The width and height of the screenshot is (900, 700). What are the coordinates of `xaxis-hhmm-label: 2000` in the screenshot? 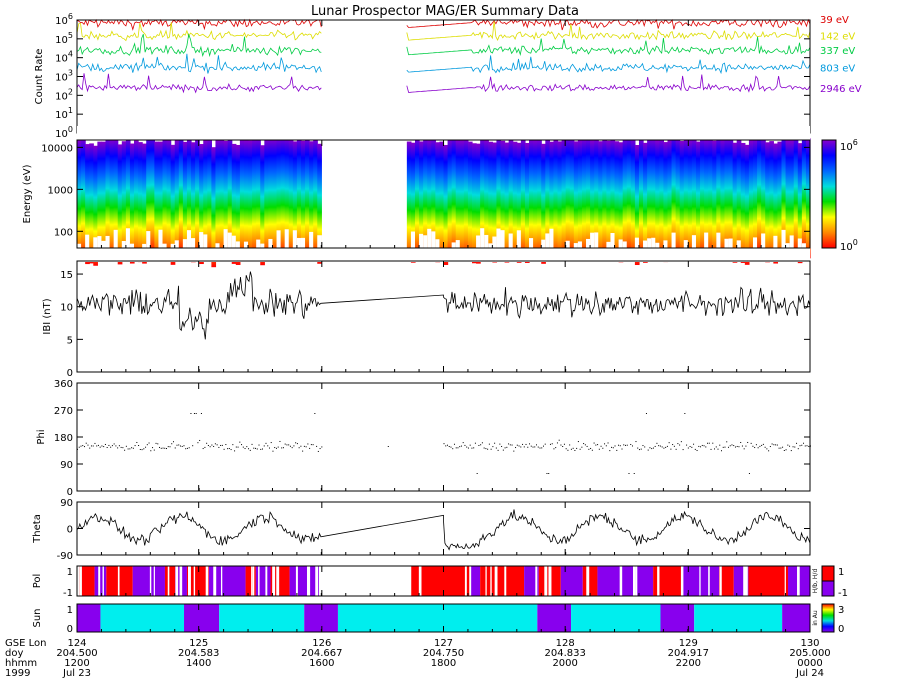 It's located at (564, 663).